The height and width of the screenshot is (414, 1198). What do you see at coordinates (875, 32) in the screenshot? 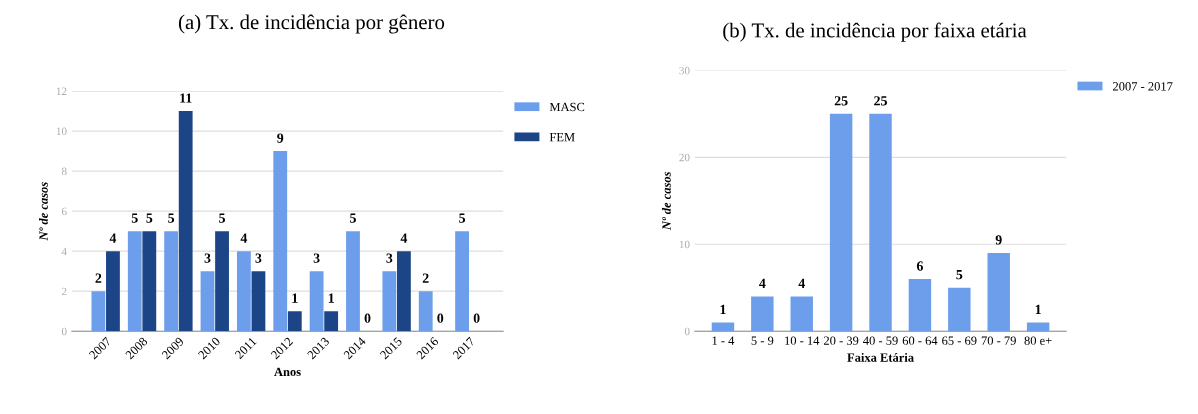
I see `chart-title: (b) Tx. de incidência por faixa etária` at bounding box center [875, 32].